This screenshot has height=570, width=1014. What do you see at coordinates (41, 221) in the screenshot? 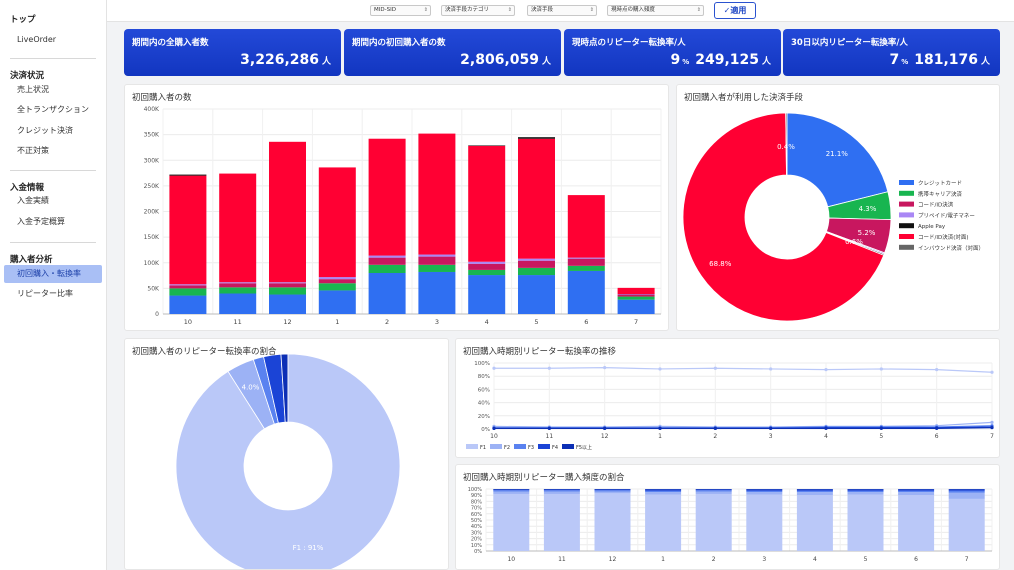
I see `sidebar-item-deposit-estimate: 入金予定概算` at bounding box center [41, 221].